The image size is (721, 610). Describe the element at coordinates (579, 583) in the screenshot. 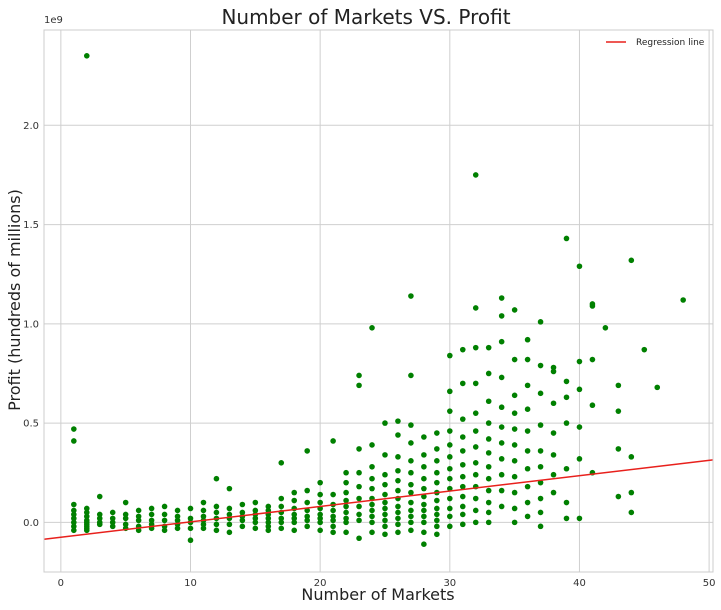

I see `x-tick-label: 40` at that location.